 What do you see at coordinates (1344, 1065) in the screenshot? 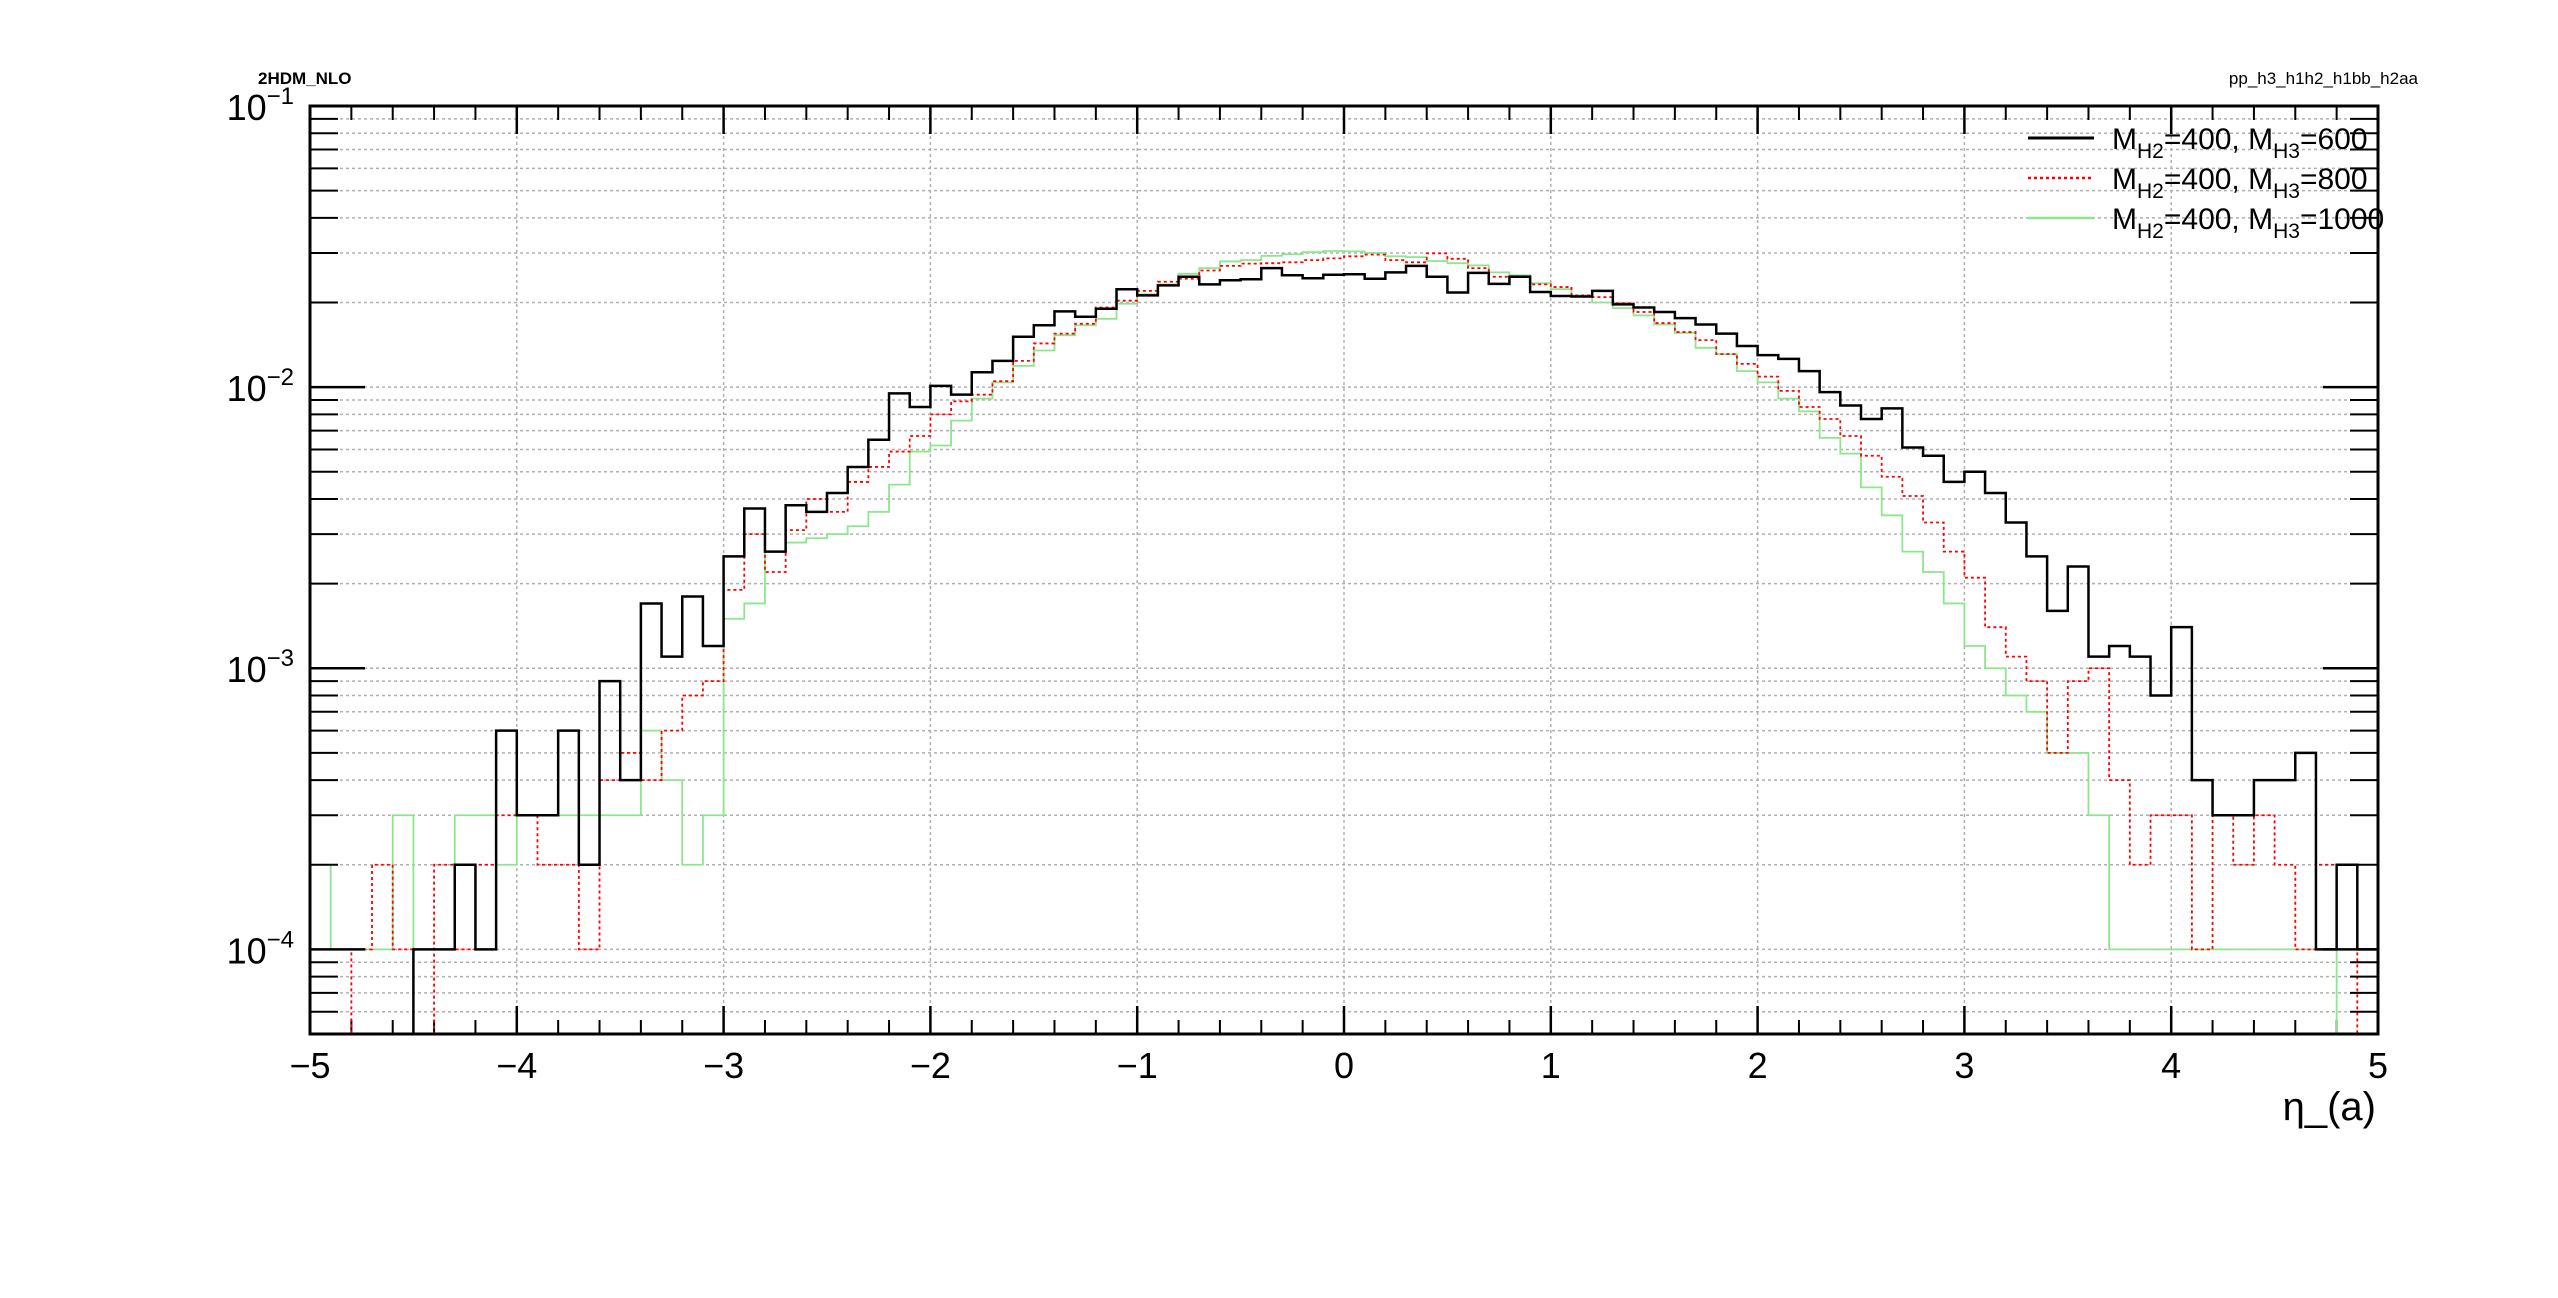
I see `x-tick-label: 0` at bounding box center [1344, 1065].